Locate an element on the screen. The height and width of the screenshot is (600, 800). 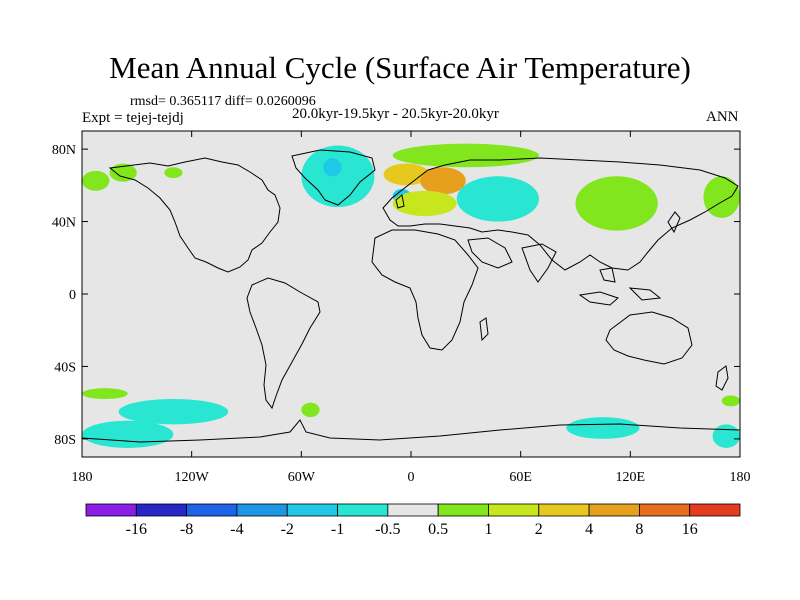
colorbar-label: -2 is located at coordinates (287, 529).